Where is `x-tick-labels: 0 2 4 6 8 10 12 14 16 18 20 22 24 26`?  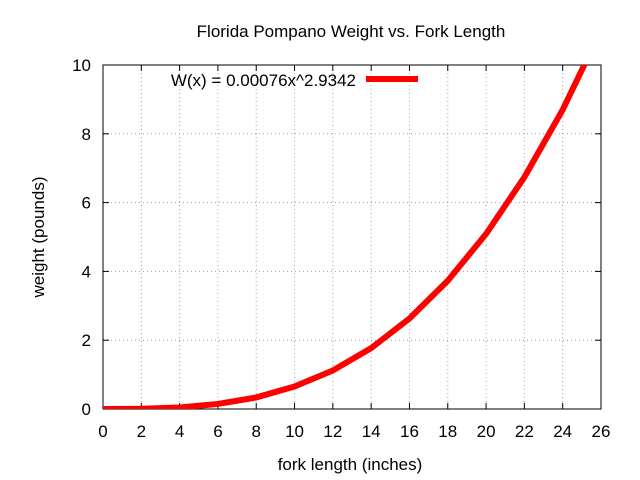 x-tick-labels: 0 2 4 6 8 10 12 14 16 18 20 22 24 26 is located at coordinates (354, 431).